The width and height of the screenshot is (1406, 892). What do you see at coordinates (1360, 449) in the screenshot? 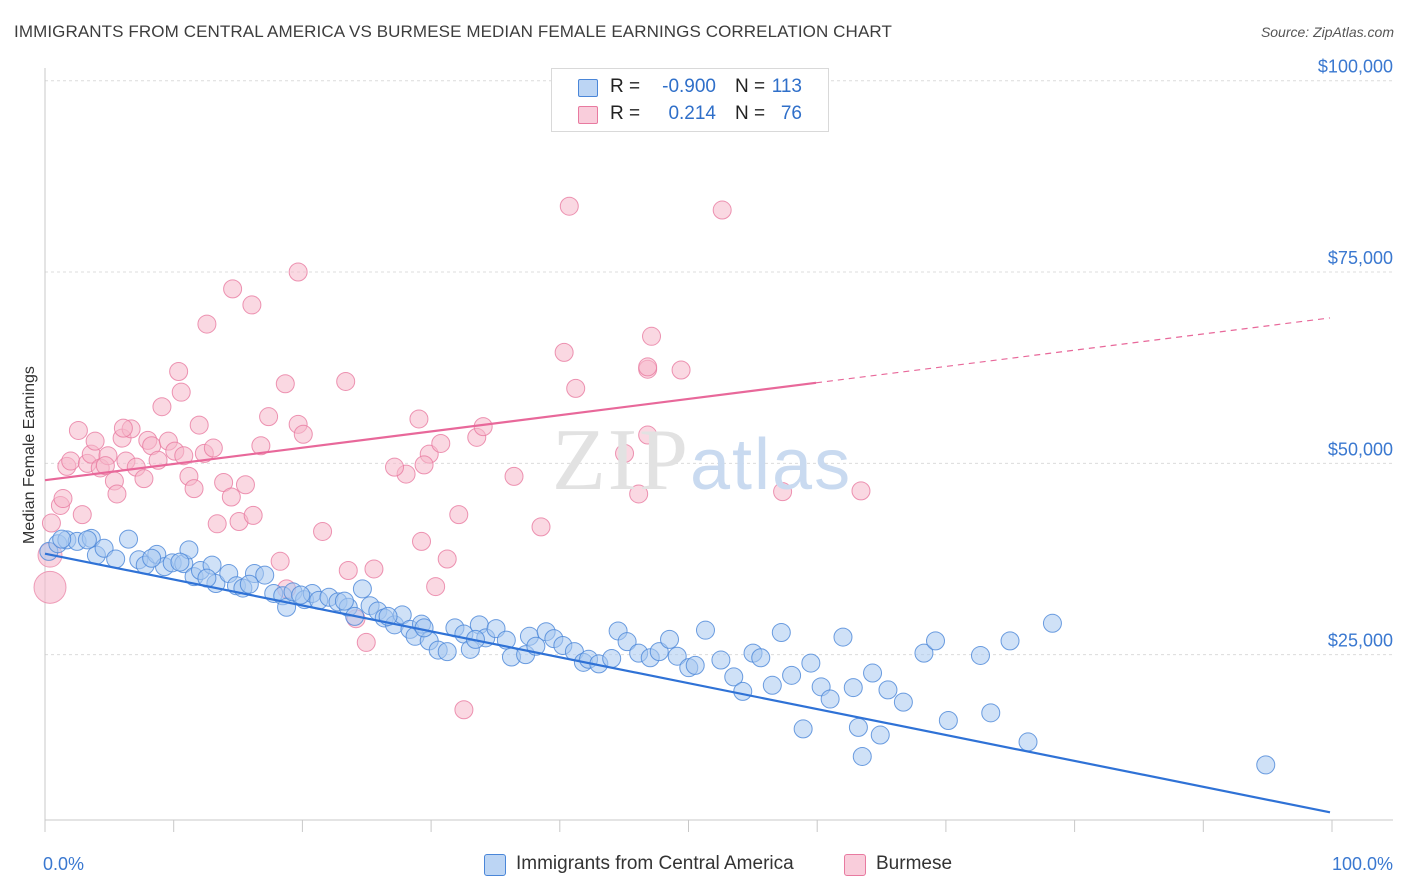
I see `y-tick-label: $50,000` at bounding box center [1360, 449].